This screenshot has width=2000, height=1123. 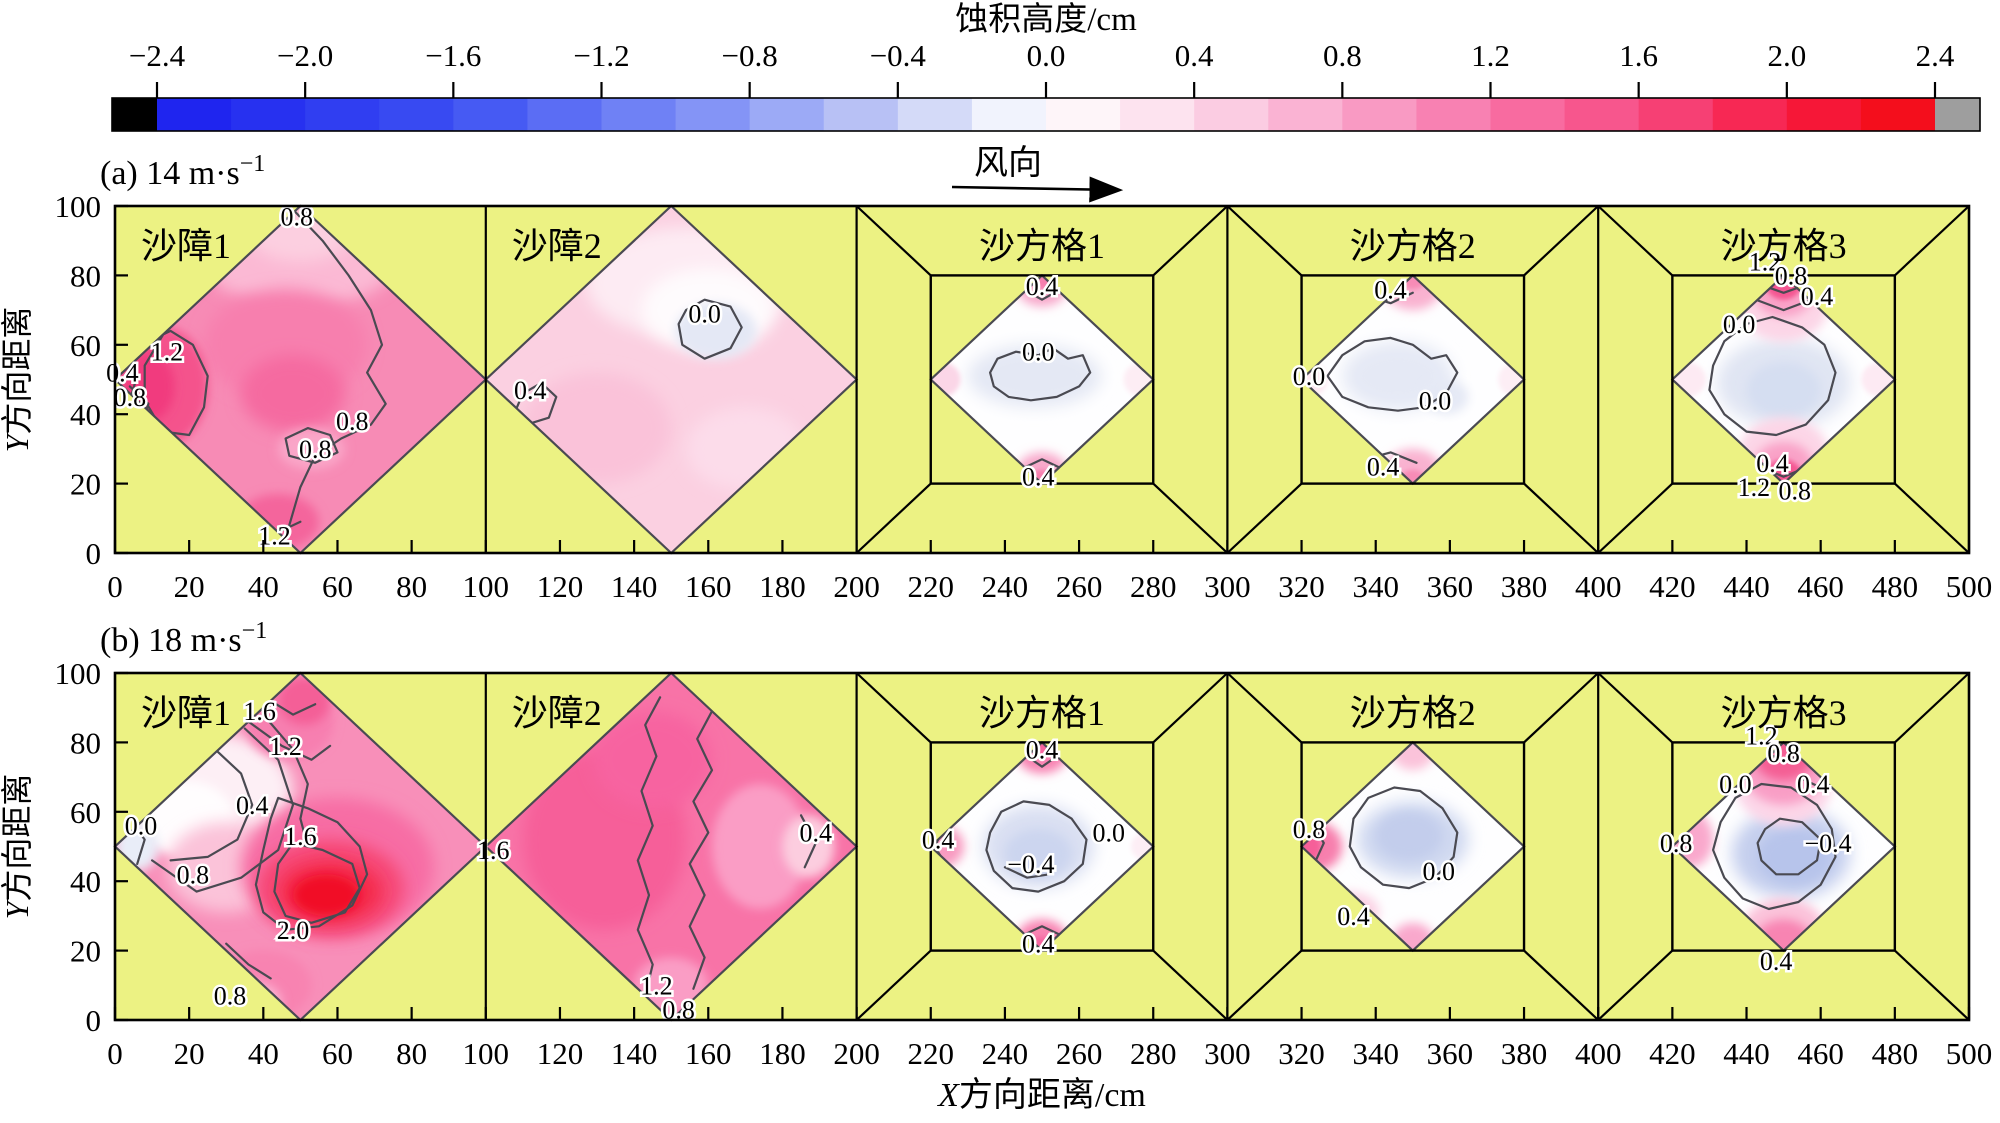 What do you see at coordinates (300, 836) in the screenshot?
I see `contour-label: 1.6` at bounding box center [300, 836].